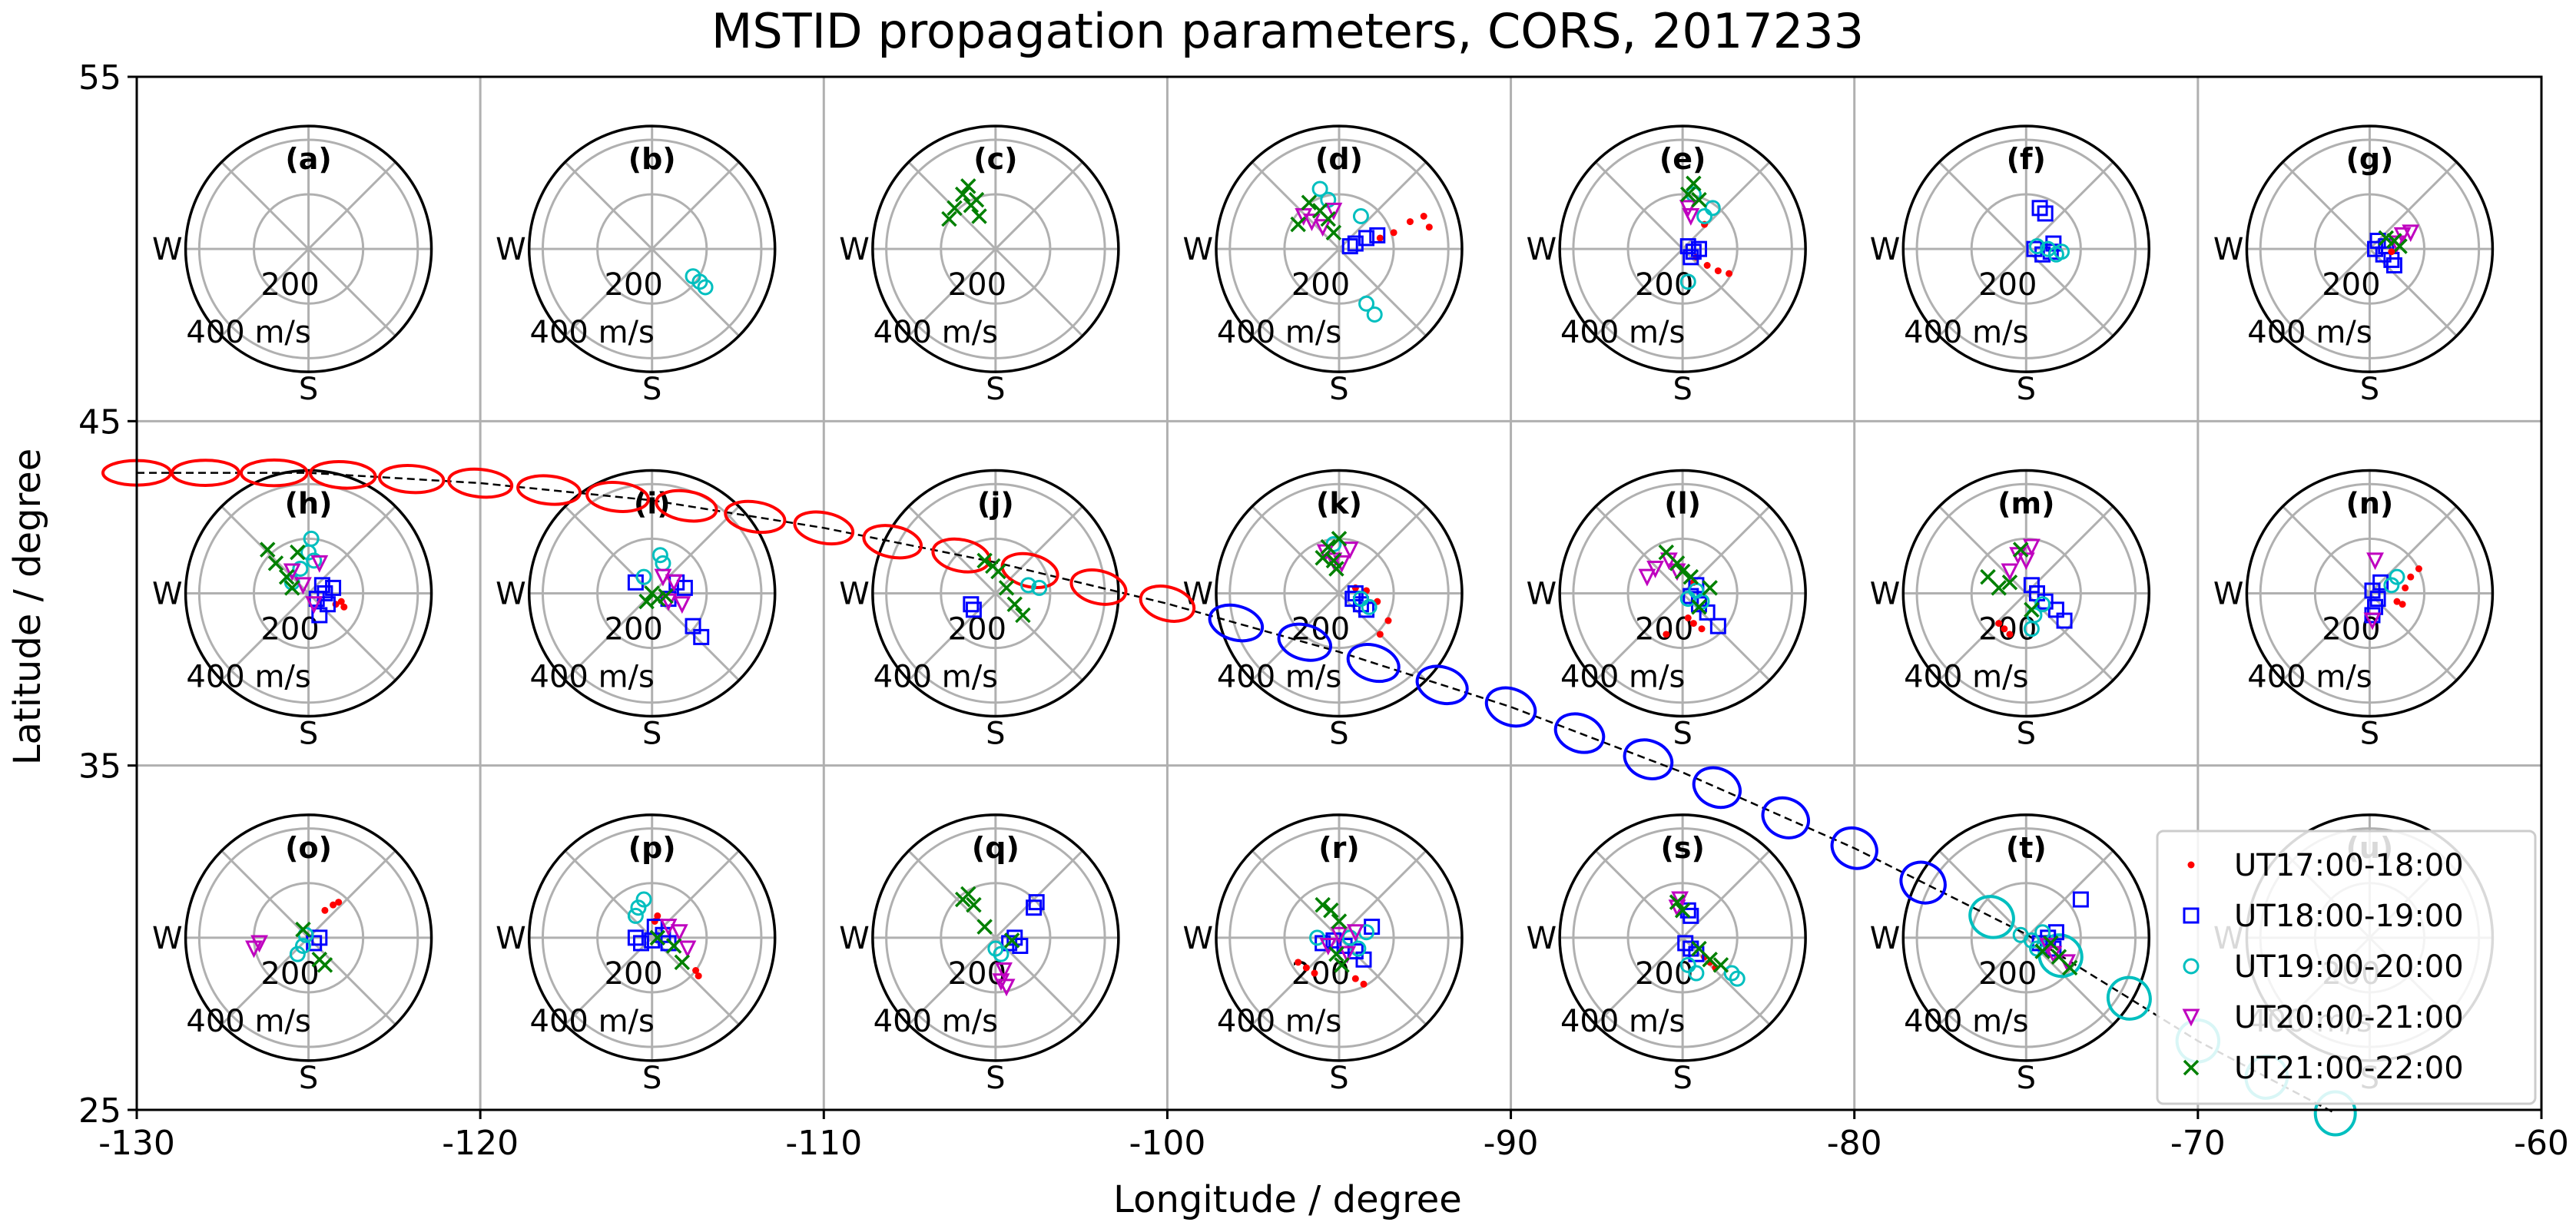 This screenshot has height=1232, width=2576. I want to click on x-tick-label: -110, so click(823, 1143).